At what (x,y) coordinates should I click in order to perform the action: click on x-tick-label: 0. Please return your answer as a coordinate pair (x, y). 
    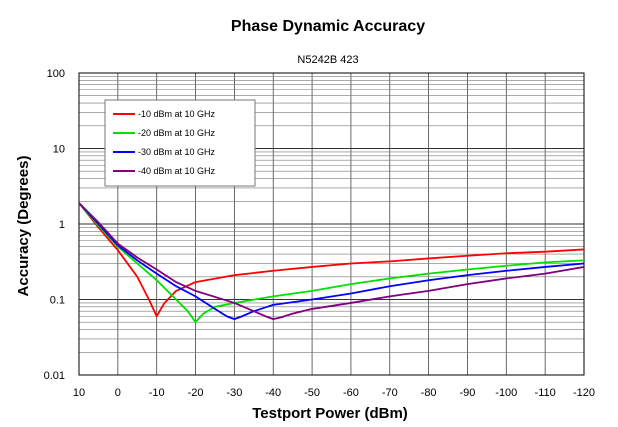
    Looking at the image, I should click on (118, 393).